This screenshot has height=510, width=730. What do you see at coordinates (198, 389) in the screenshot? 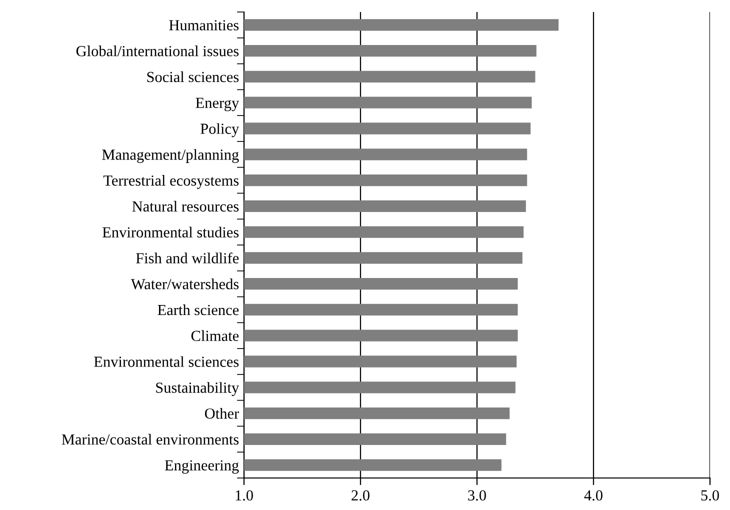
I see `y-tick-label: Sustainability` at bounding box center [198, 389].